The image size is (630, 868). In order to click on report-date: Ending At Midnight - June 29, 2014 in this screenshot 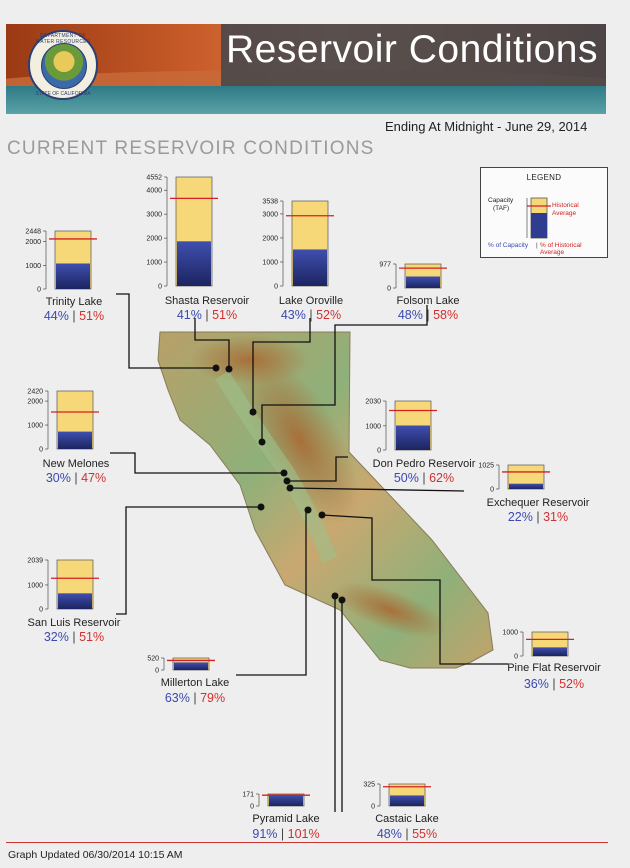, I will do `click(486, 126)`.